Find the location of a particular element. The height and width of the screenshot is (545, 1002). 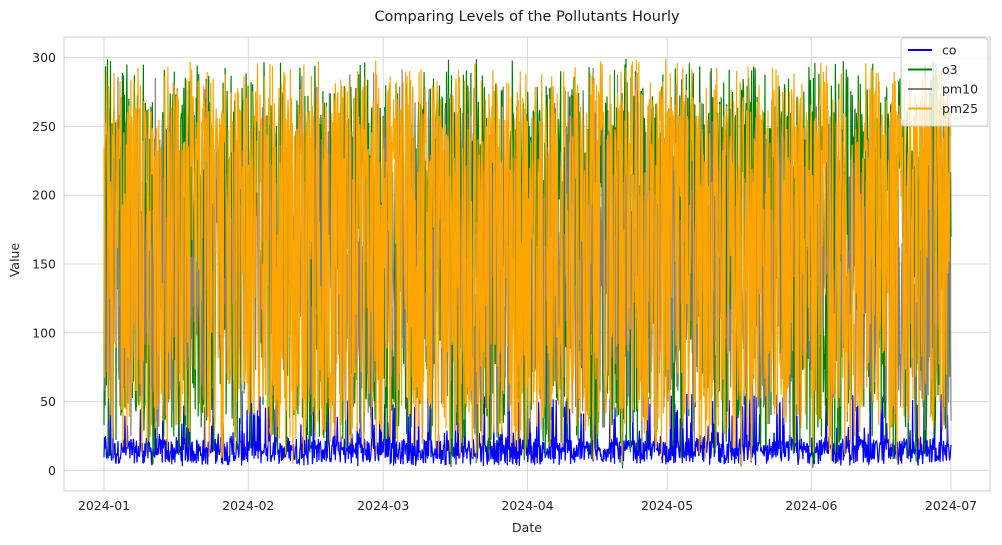

legend-box is located at coordinates (944, 82).